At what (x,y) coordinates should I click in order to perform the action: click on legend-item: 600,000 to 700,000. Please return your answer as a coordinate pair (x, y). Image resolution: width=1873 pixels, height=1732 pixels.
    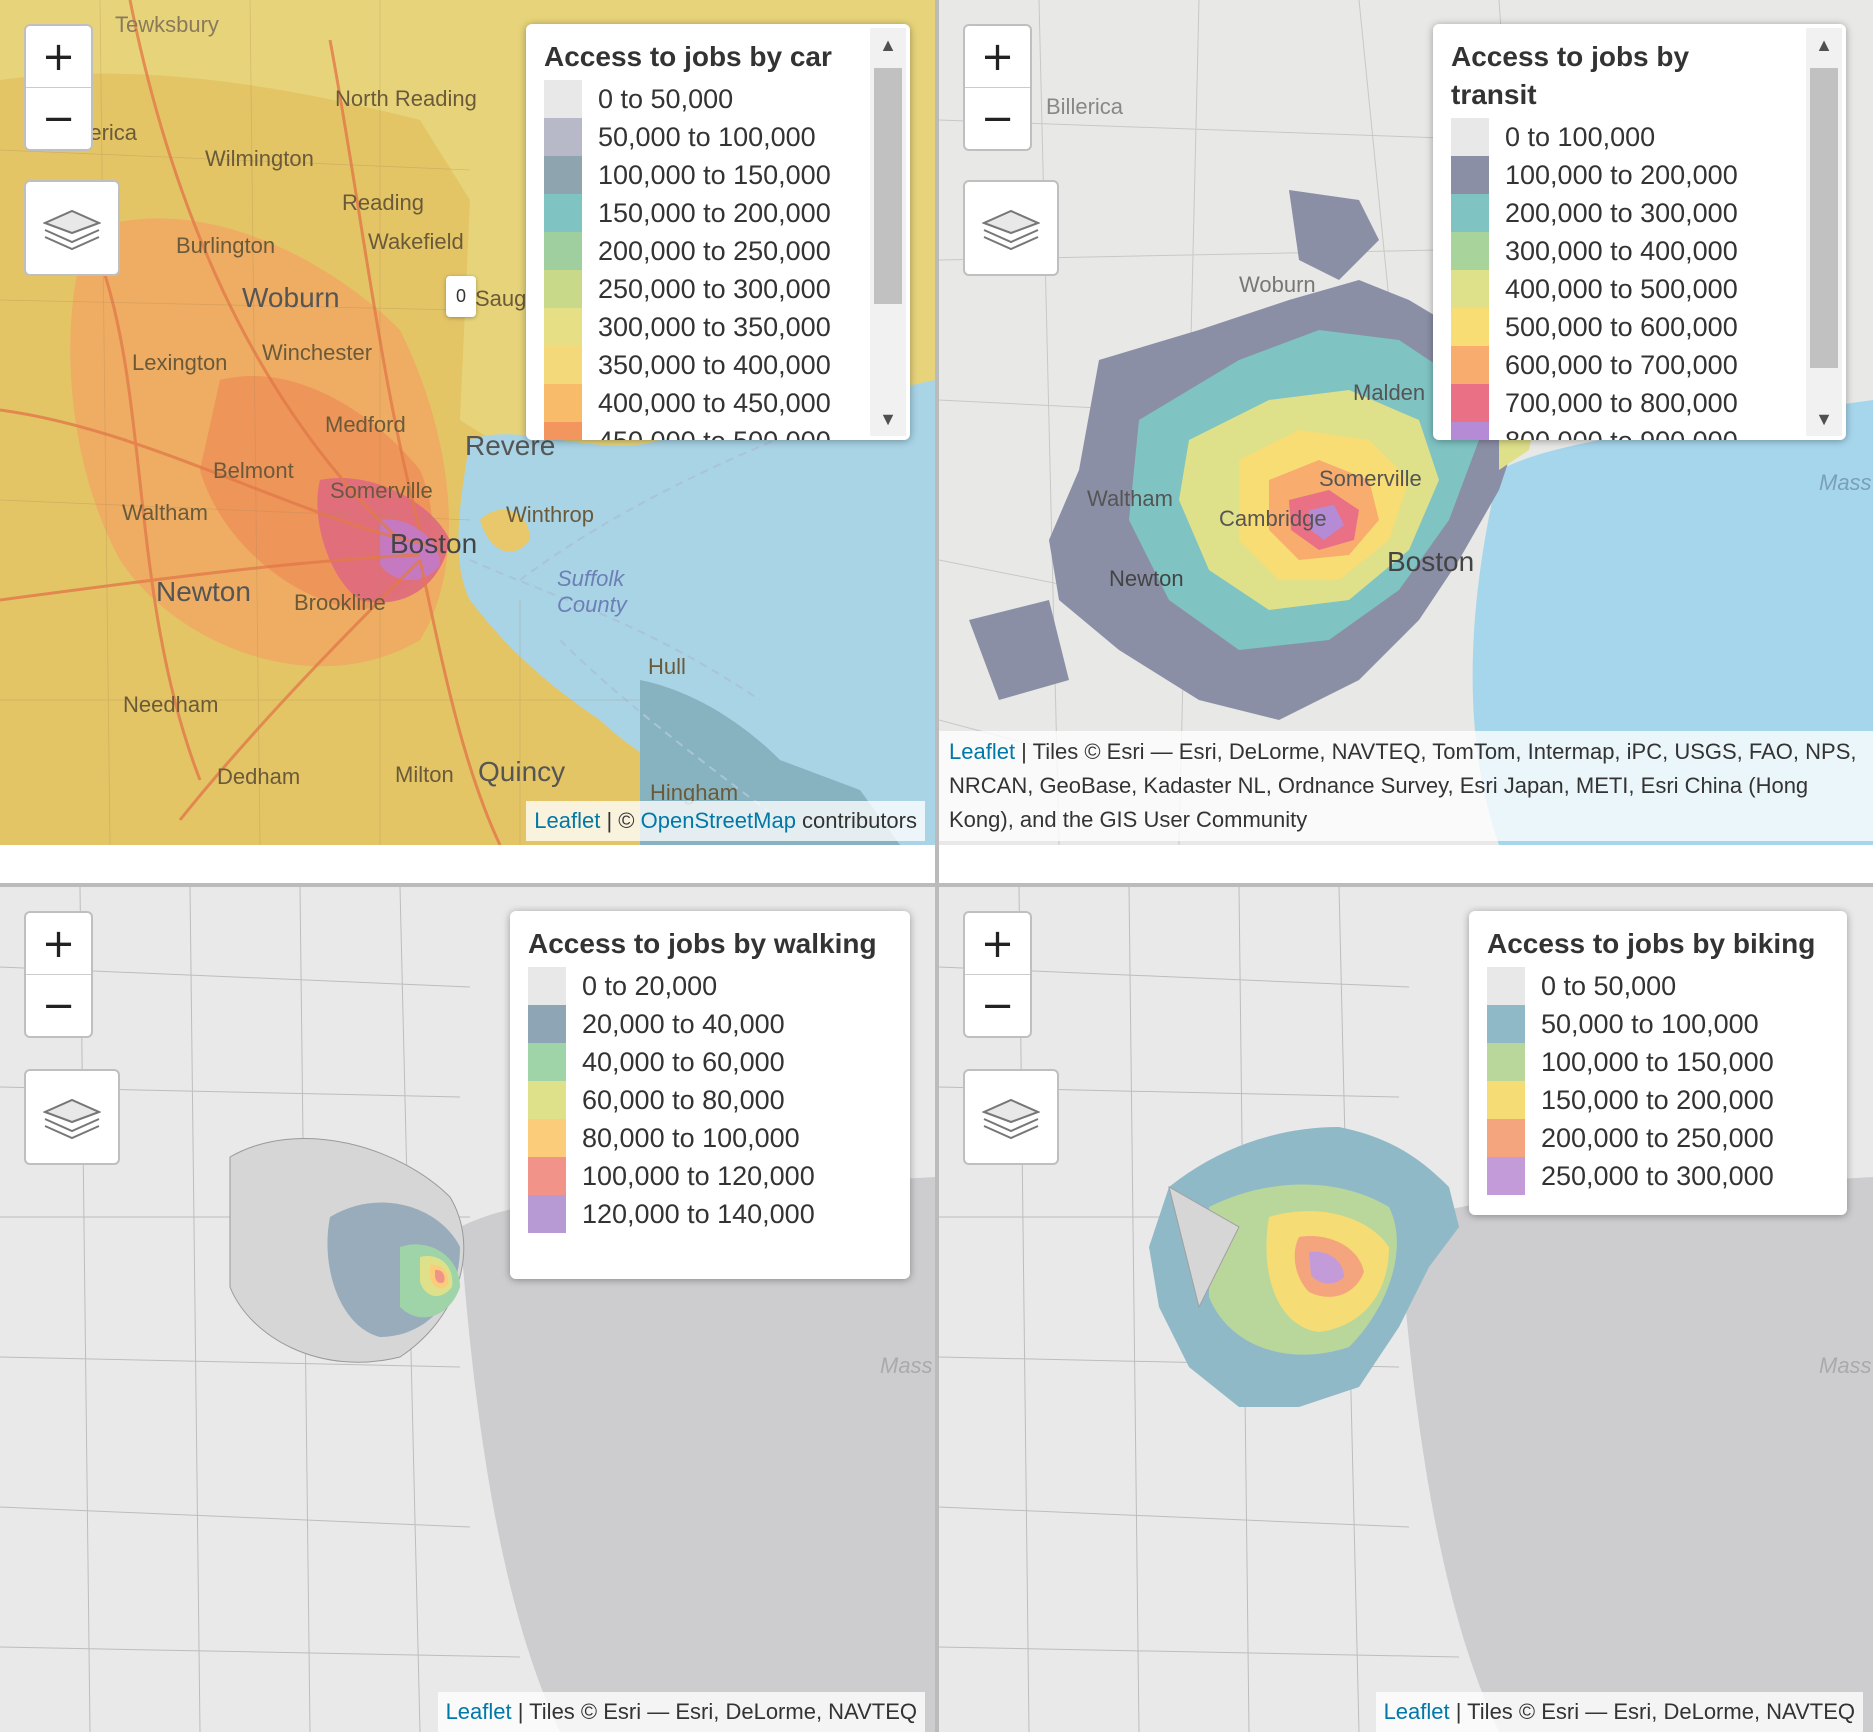
    Looking at the image, I should click on (1640, 365).